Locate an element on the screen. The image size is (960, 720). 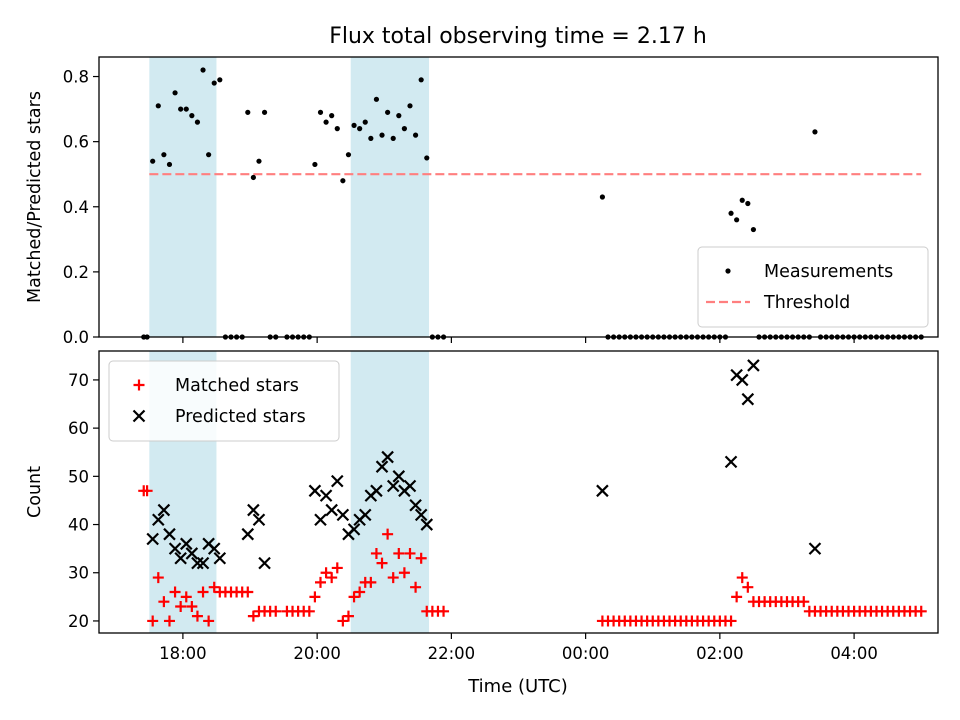
y-tick-label: 0.2 is located at coordinates (76, 272).